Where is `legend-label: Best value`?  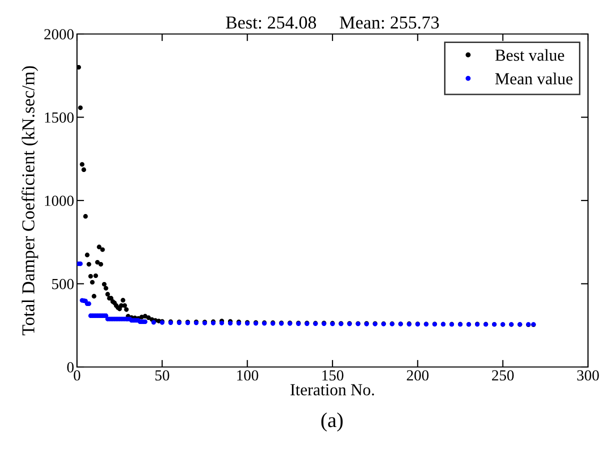
legend-label: Best value is located at coordinates (529, 55).